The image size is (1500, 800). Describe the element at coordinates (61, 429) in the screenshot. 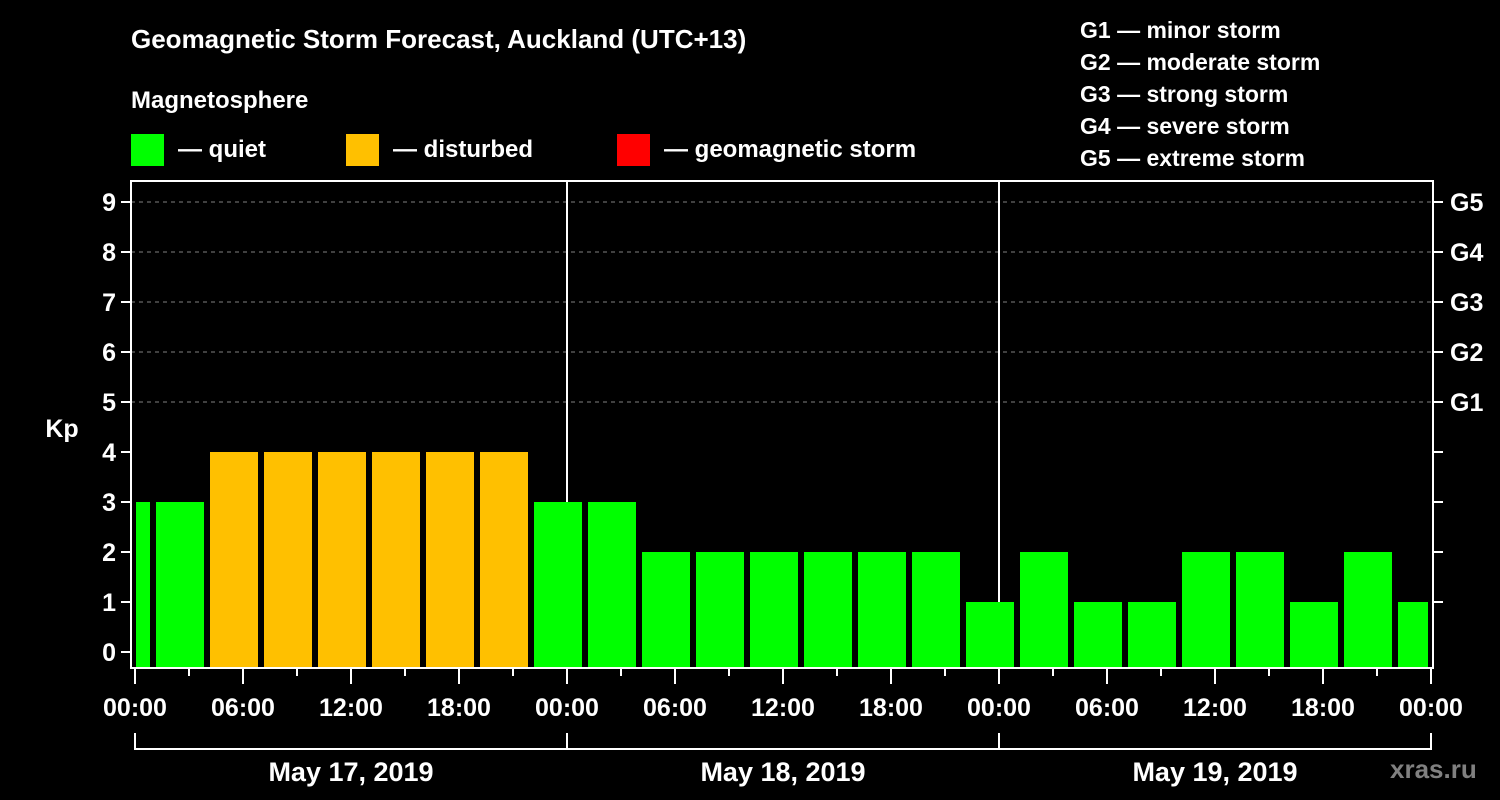

I see `y-axis-label: Kp` at that location.